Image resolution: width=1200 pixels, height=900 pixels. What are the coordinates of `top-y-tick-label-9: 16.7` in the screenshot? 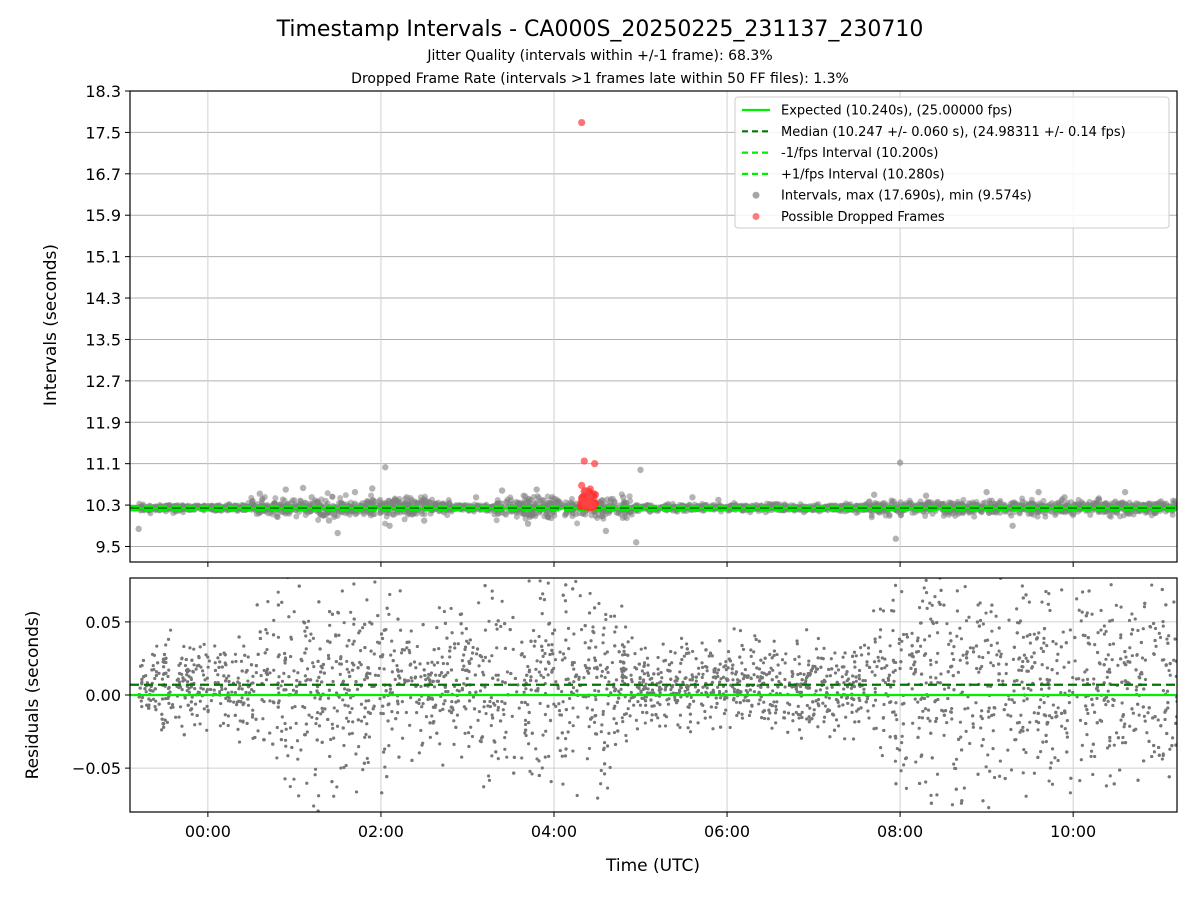 It's located at (103, 174).